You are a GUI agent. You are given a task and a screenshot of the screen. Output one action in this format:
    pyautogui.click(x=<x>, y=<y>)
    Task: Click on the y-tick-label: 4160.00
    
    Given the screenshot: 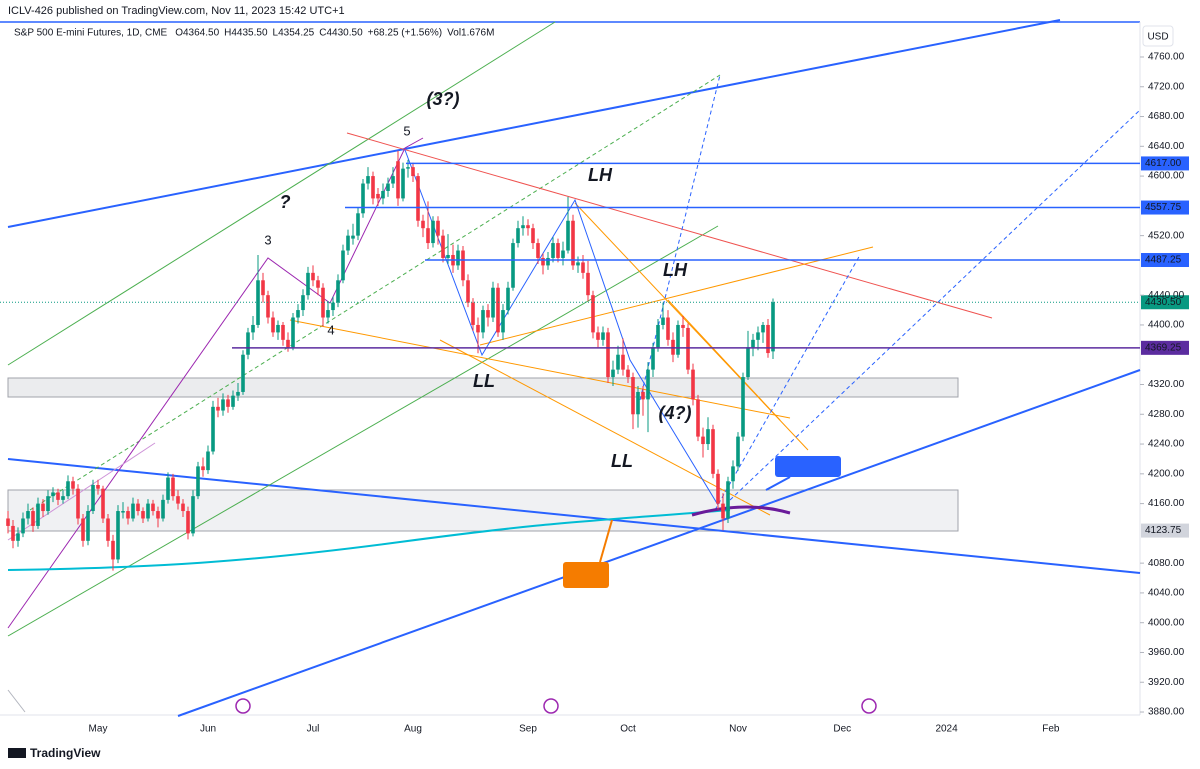 What is the action you would take?
    pyautogui.click(x=1166, y=503)
    